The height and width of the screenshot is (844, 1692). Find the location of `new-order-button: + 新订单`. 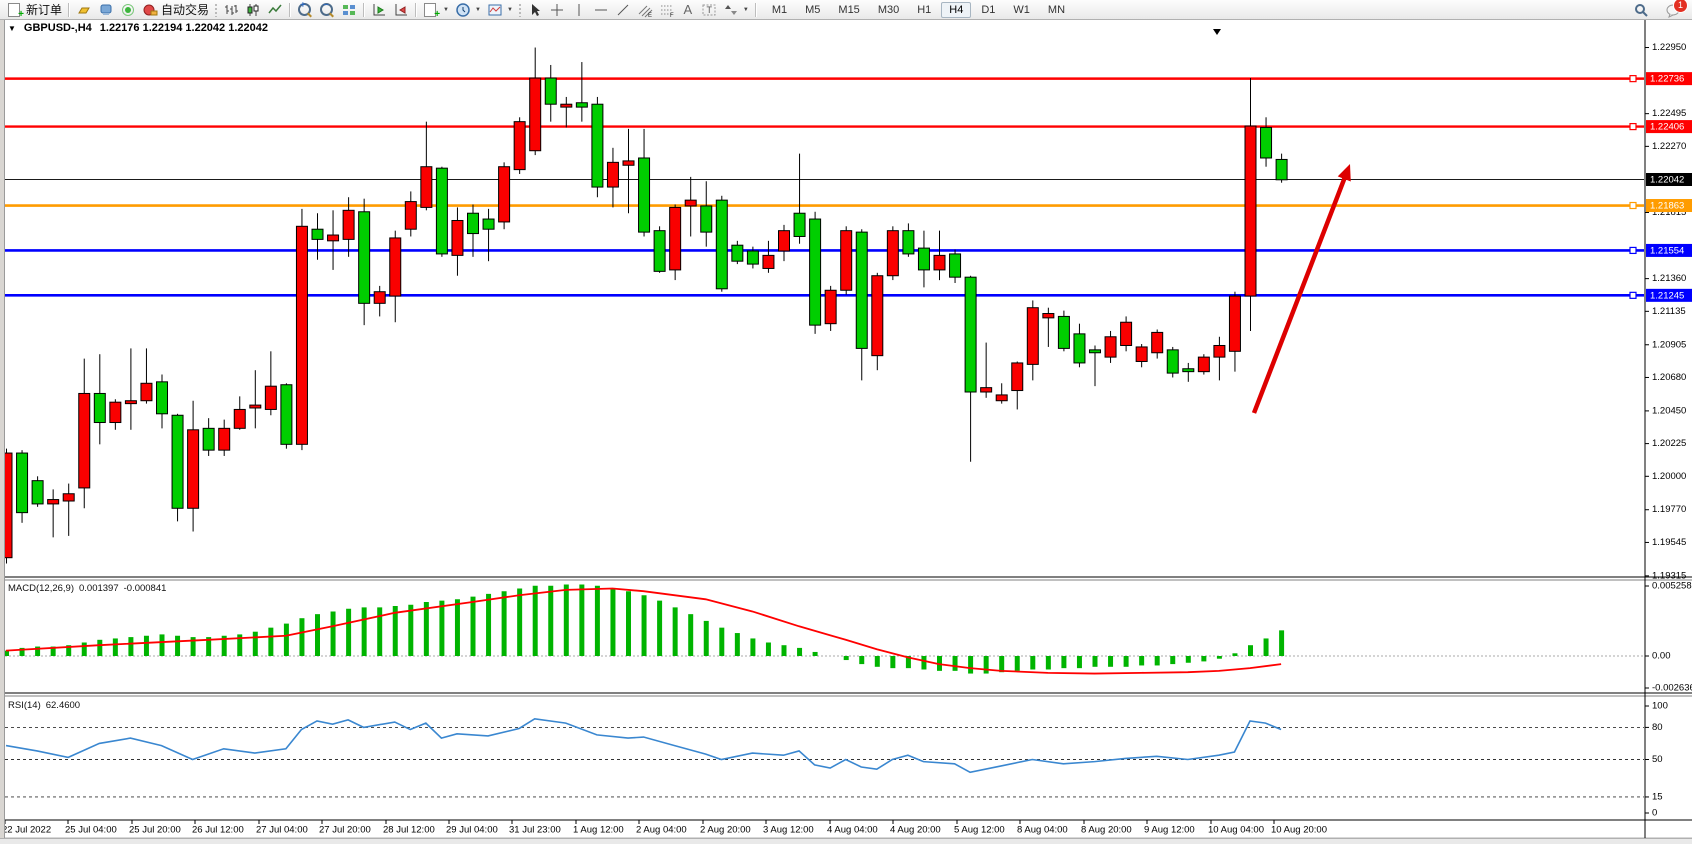

new-order-button: + 新订单 is located at coordinates (34, 10).